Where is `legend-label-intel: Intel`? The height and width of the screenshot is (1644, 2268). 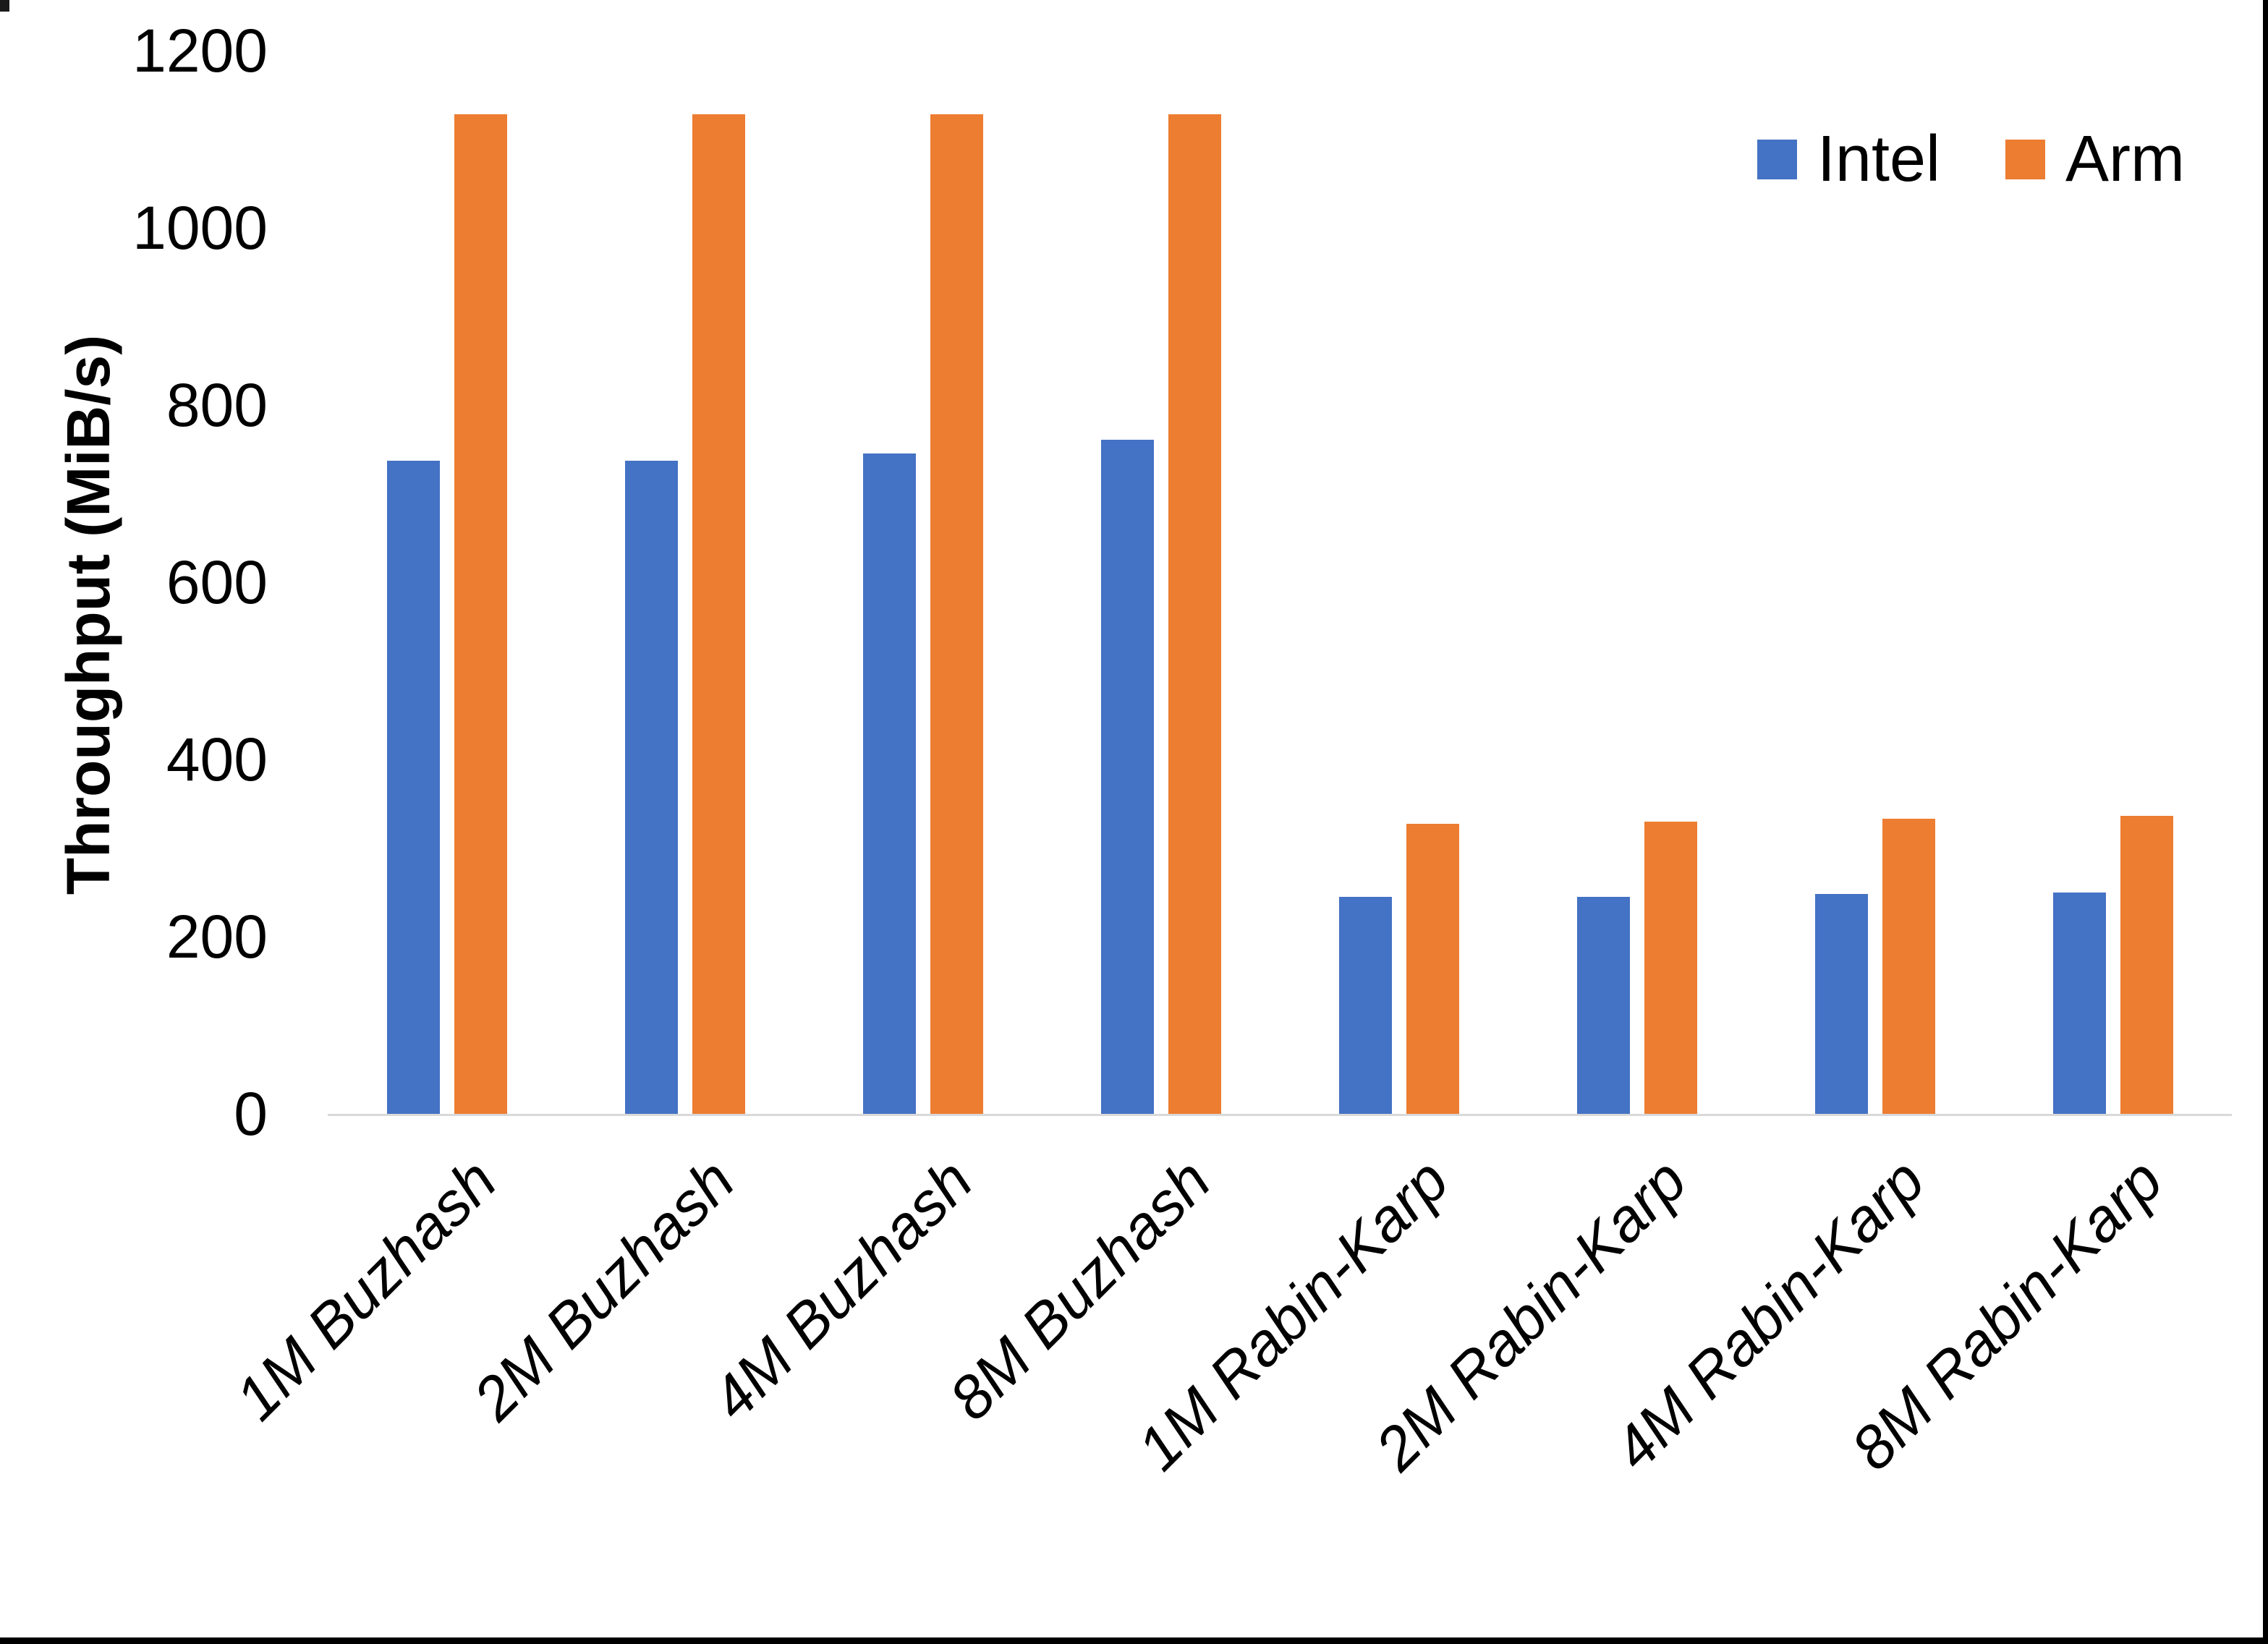 legend-label-intel: Intel is located at coordinates (1879, 159).